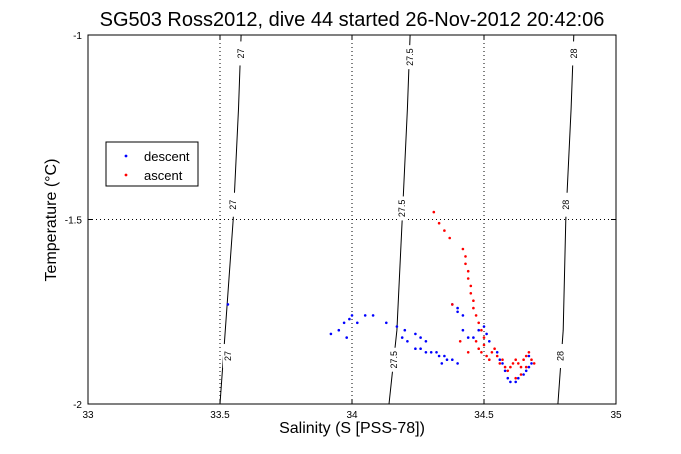 The width and height of the screenshot is (681, 454). Describe the element at coordinates (51, 220) in the screenshot. I see `y-axis-label: Temperature (°C)` at that location.